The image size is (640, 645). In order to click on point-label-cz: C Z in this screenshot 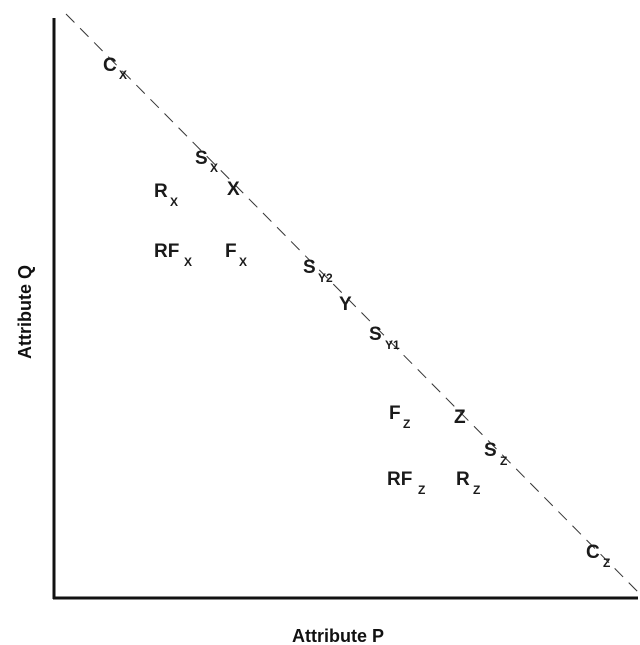, I will do `click(598, 556)`.